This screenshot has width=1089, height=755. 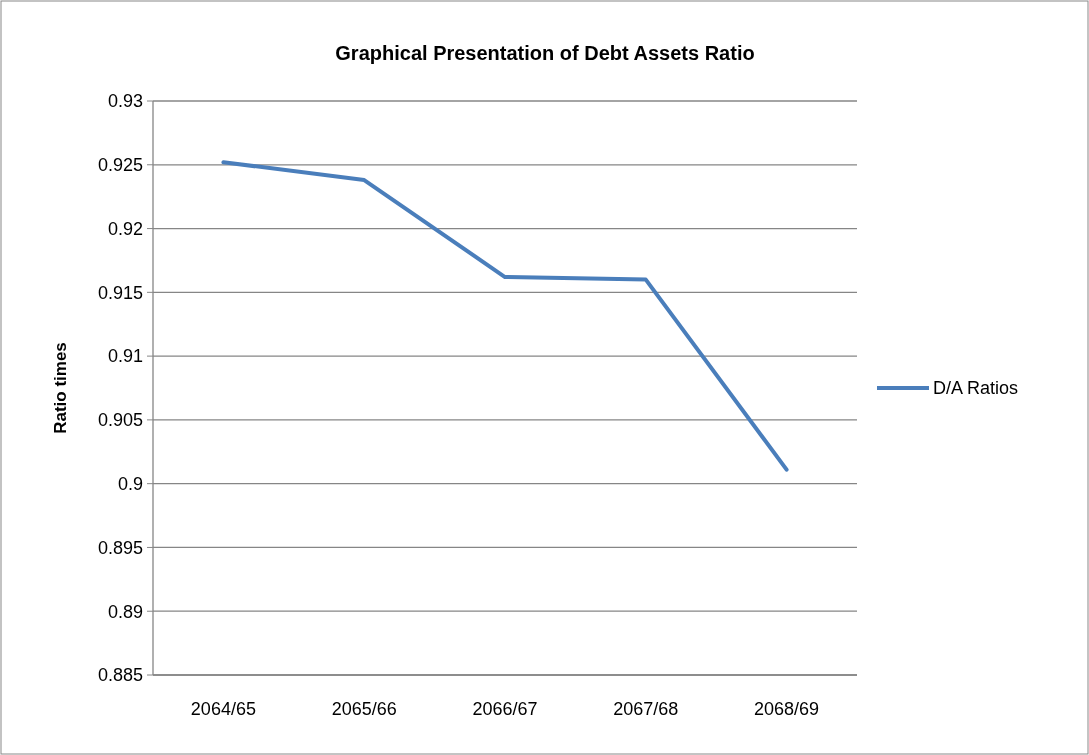 What do you see at coordinates (60, 388) in the screenshot?
I see `y-axis-title: Ratio times` at bounding box center [60, 388].